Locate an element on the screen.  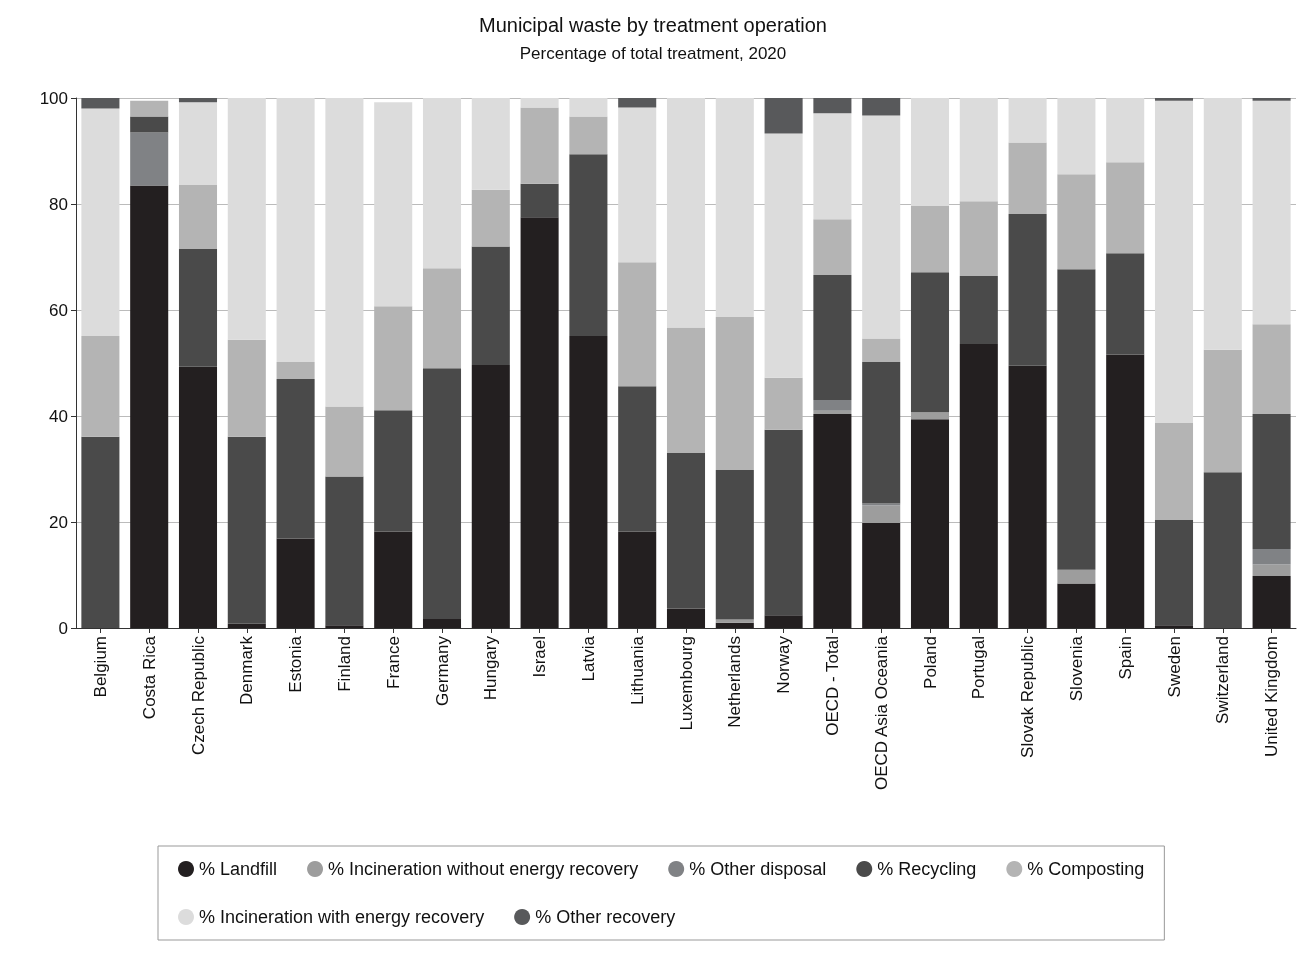
legend-label: % Other recovery is located at coordinates (605, 917).